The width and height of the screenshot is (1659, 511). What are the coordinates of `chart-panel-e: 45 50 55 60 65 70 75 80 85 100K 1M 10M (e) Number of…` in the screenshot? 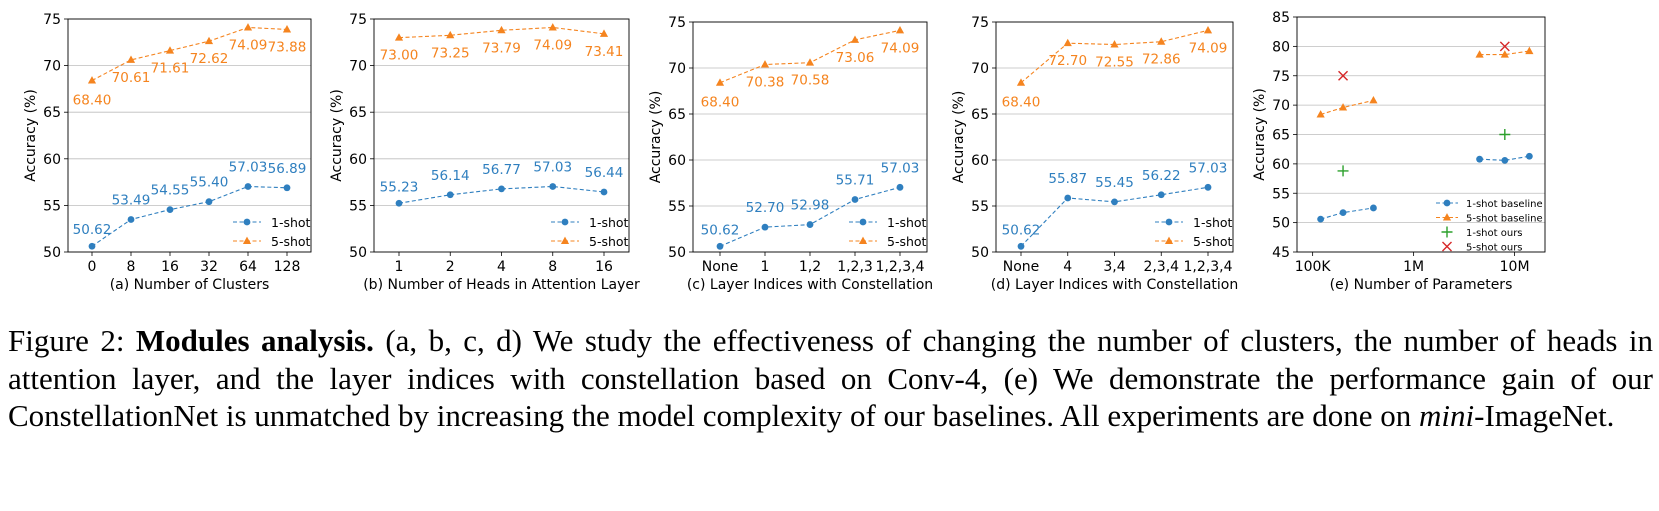 It's located at (1399, 151).